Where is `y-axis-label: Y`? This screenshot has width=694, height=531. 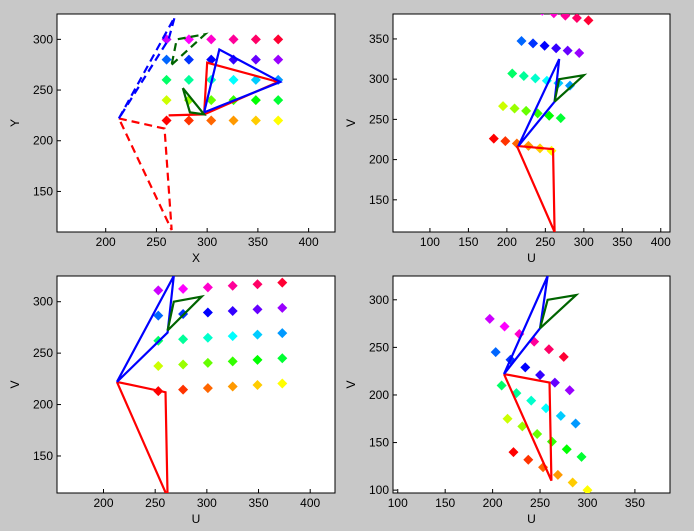 y-axis-label: Y is located at coordinates (15, 123).